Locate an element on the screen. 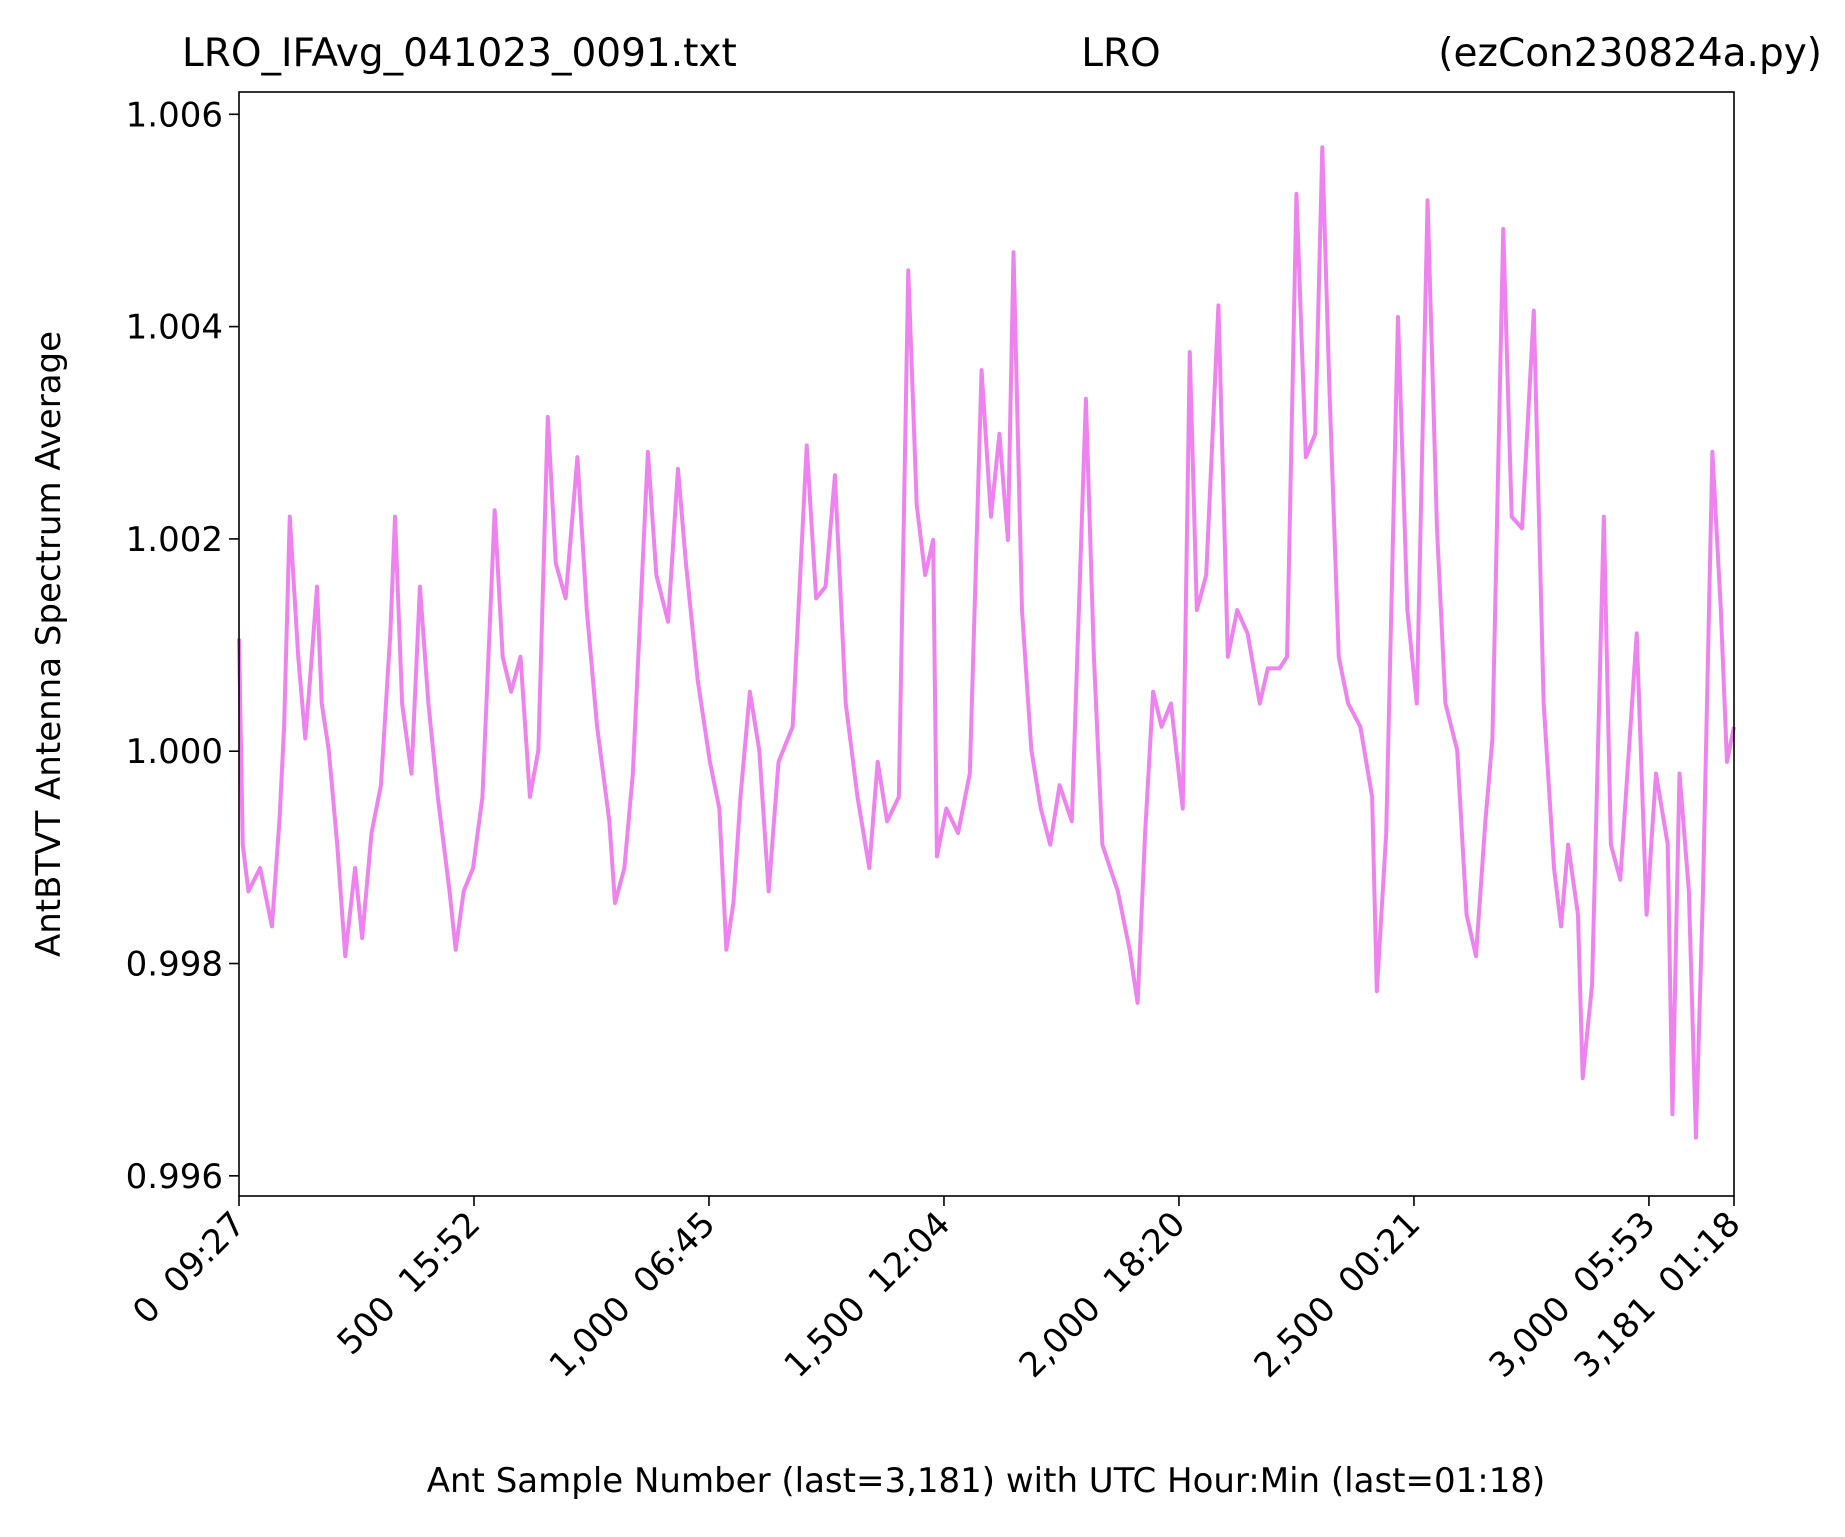 This screenshot has width=1845, height=1537. chart-title-right: (ezCon230824a.py) is located at coordinates (1630, 53).